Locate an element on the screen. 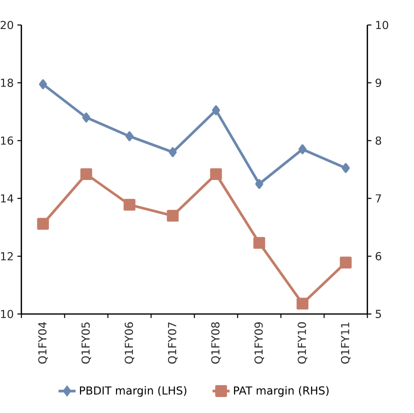 This screenshot has width=414, height=413. y2-tick-label: 9 is located at coordinates (379, 82).